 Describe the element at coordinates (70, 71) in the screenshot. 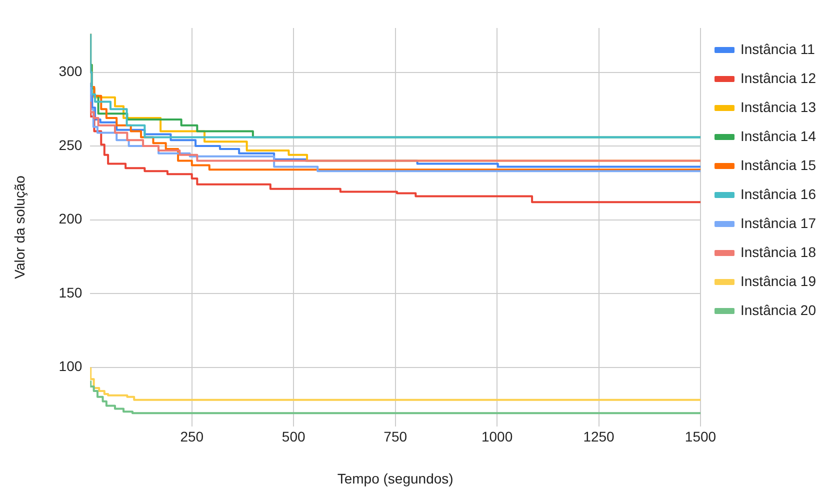

I see `y-tick-label: 300` at that location.